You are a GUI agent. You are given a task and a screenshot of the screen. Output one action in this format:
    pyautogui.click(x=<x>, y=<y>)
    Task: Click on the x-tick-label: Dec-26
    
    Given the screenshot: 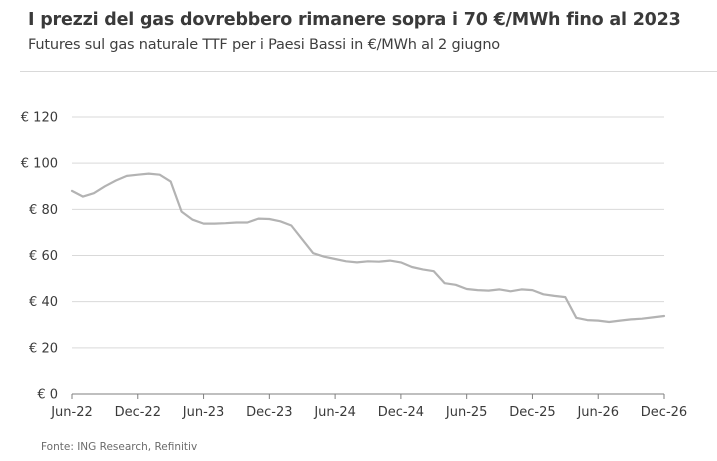 What is the action you would take?
    pyautogui.click(x=664, y=412)
    